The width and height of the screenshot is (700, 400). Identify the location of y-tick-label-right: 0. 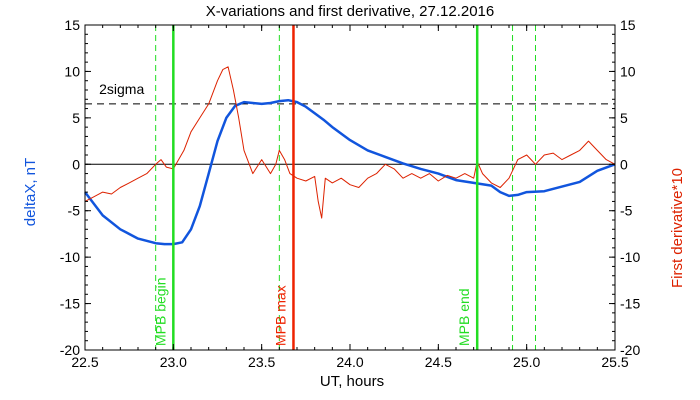
(624, 164).